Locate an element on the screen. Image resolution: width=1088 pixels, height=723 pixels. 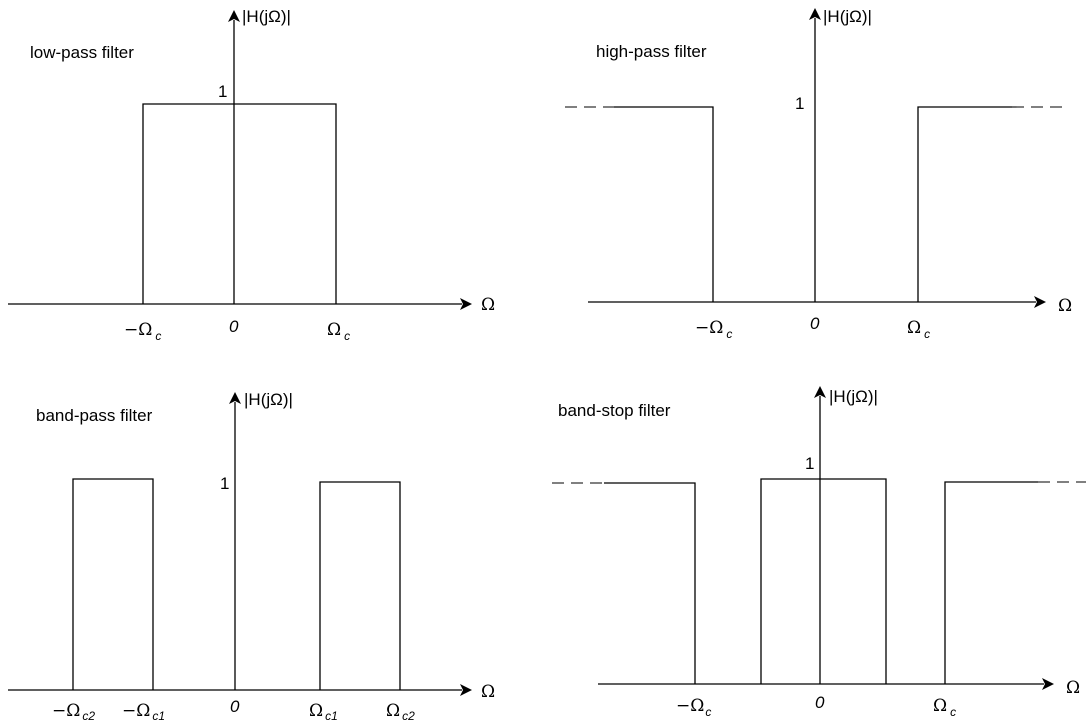
lowpass-y-label: |H(jΩ)| is located at coordinates (266, 16).